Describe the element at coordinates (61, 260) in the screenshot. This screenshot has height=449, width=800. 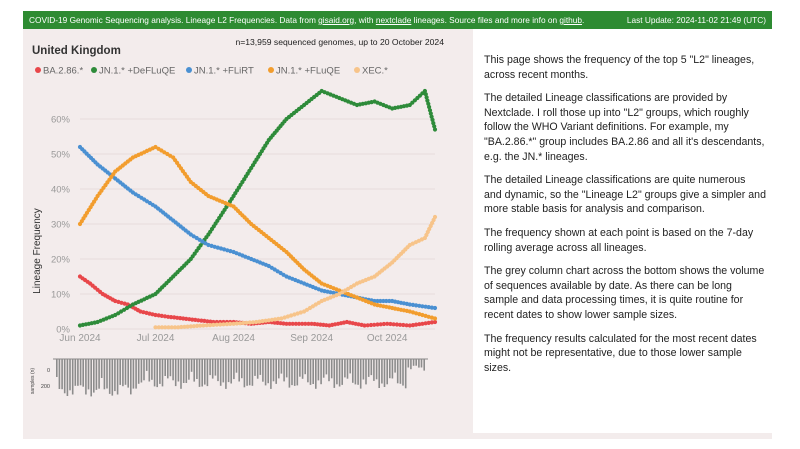
I see `y-tick-2: 20%` at that location.